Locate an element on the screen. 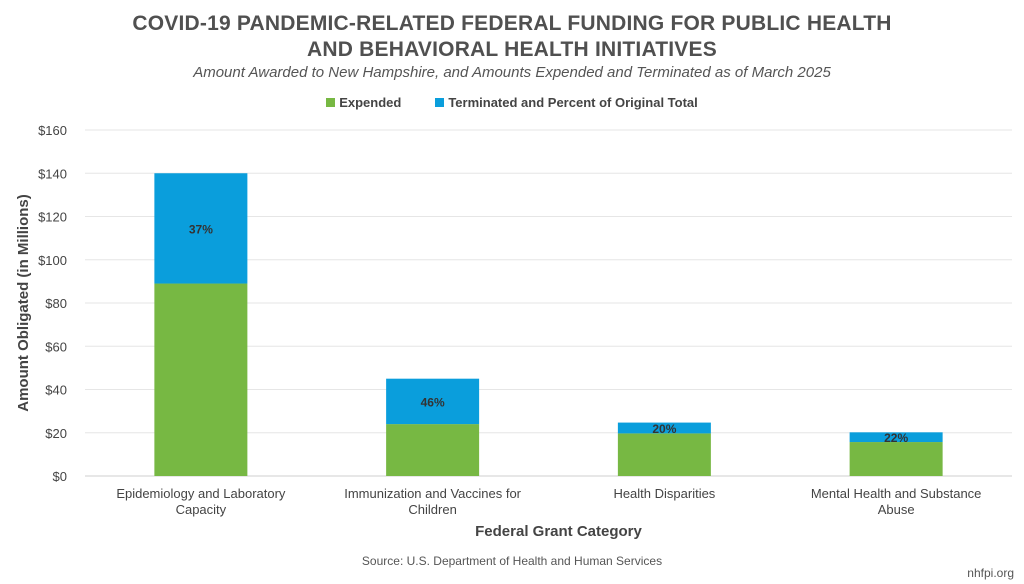  y-tick-label: $80 is located at coordinates (56, 303).